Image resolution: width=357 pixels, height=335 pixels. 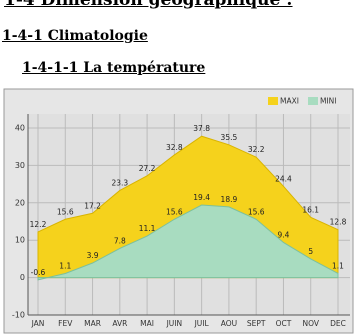 I want to click on value-label: 37.8, so click(x=201, y=128).